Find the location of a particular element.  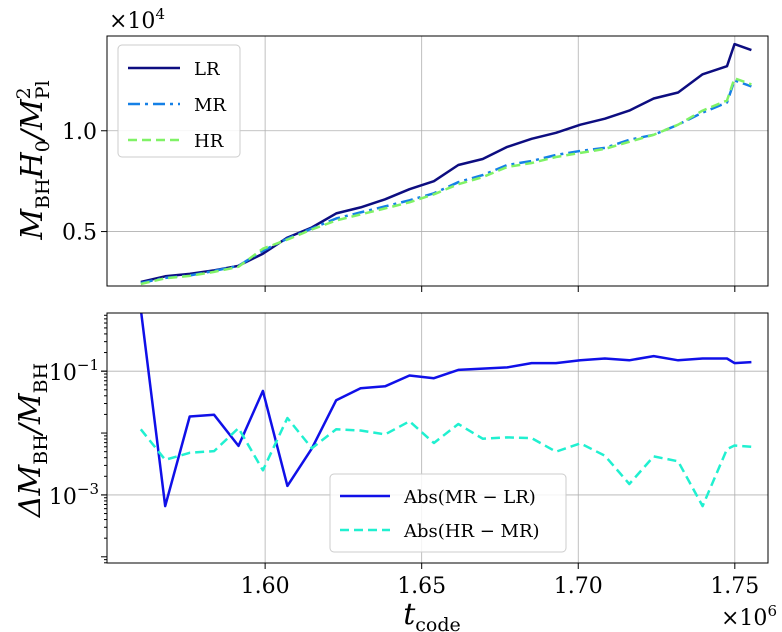

top-y-axis-label: MBHH0/M2Pl is located at coordinates (33, 160).